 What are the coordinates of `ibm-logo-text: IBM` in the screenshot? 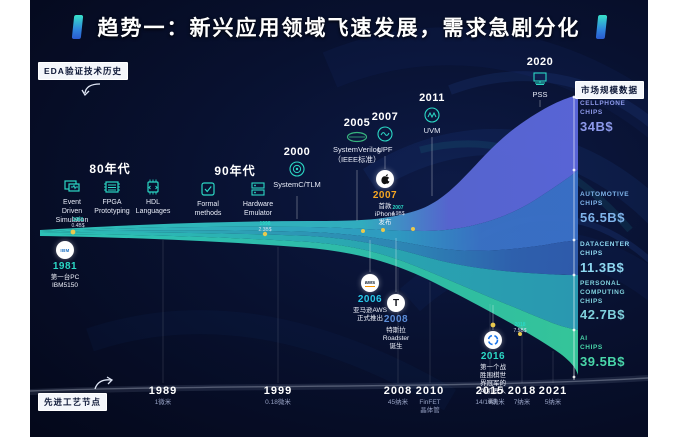 It's located at (65, 250).